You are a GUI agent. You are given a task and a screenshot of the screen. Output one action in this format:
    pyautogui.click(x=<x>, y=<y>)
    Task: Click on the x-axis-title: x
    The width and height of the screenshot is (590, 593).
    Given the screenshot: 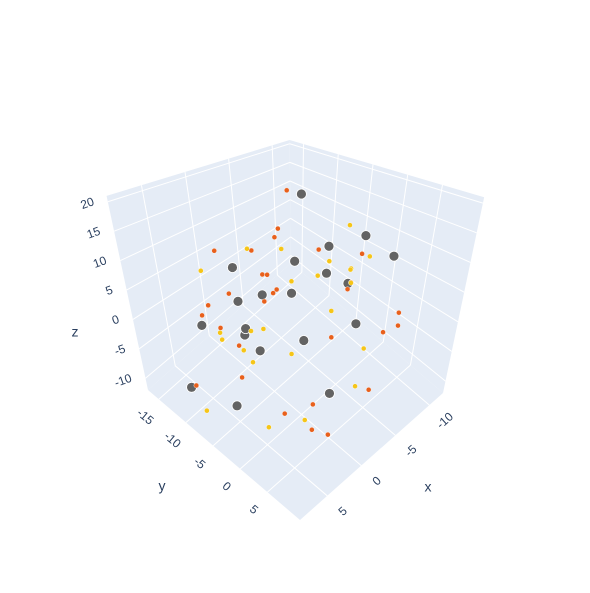 What is the action you would take?
    pyautogui.click(x=428, y=487)
    